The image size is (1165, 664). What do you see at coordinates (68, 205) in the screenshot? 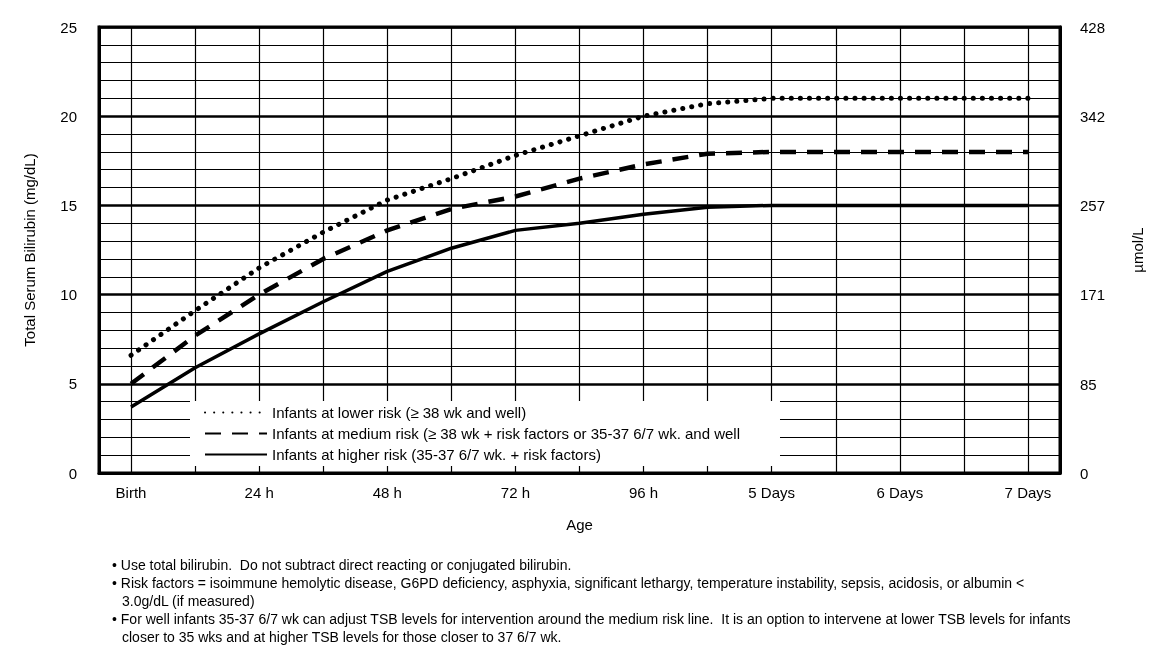
I see `y-tick-label: 15` at bounding box center [68, 205].